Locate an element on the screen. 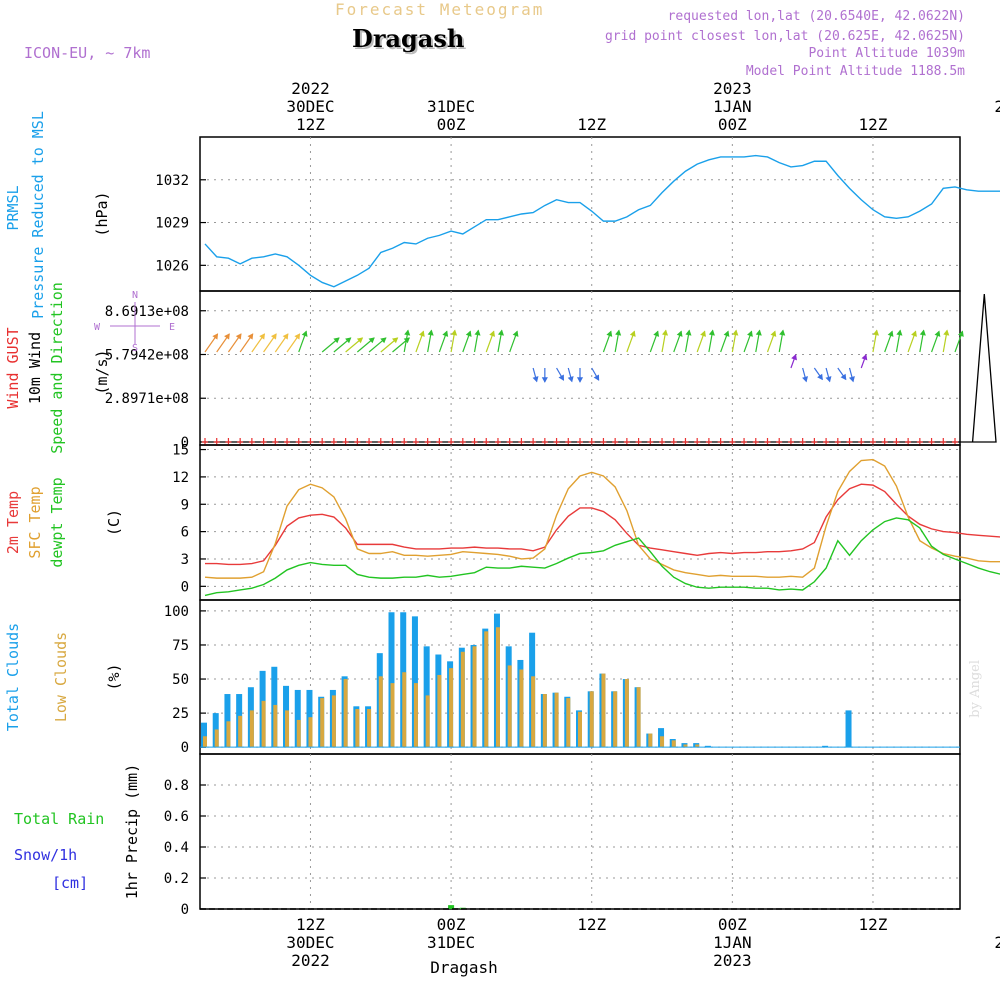 This screenshot has height=1000, width=1000. y-tick-label: 12 is located at coordinates (180, 478).